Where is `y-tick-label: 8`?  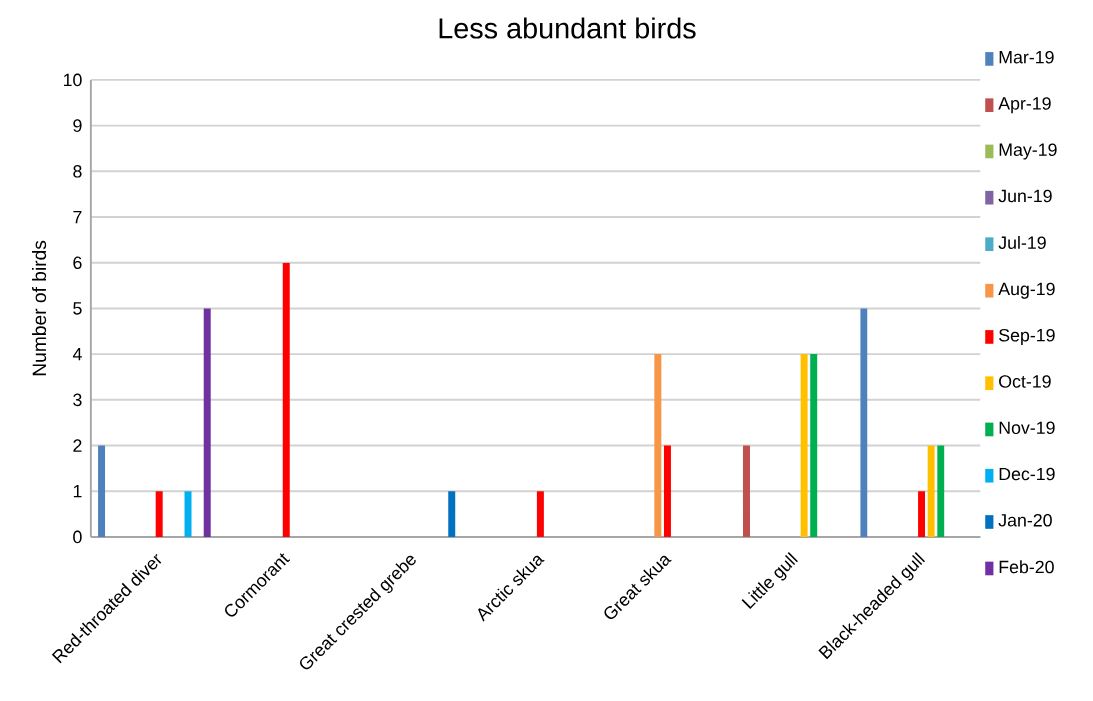
y-tick-label: 8 is located at coordinates (77, 171).